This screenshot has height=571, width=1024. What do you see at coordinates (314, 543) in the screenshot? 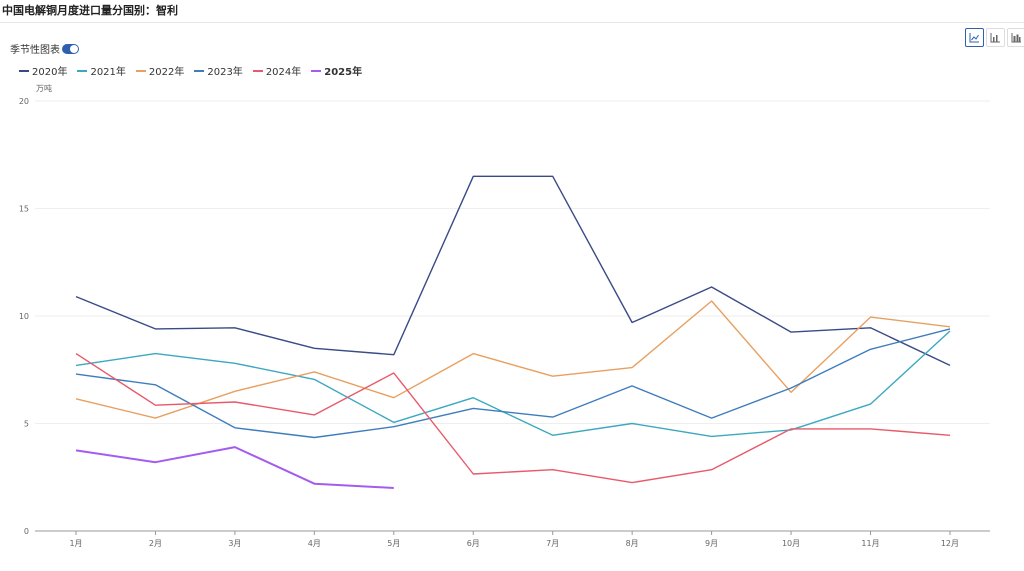
I see `x-tick-label: 4月` at bounding box center [314, 543].